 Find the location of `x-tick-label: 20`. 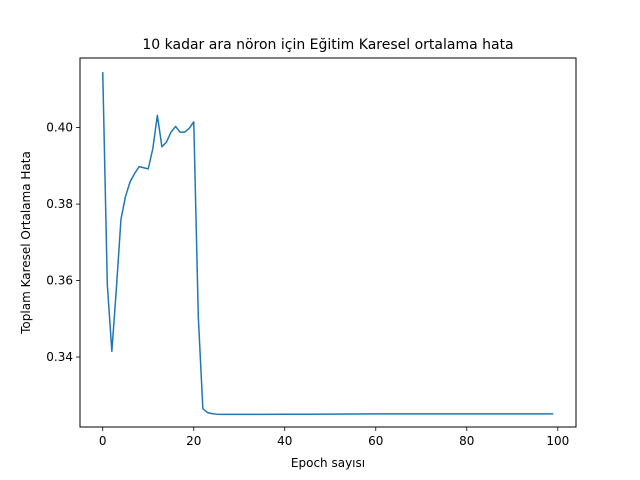

x-tick-label: 20 is located at coordinates (193, 441).